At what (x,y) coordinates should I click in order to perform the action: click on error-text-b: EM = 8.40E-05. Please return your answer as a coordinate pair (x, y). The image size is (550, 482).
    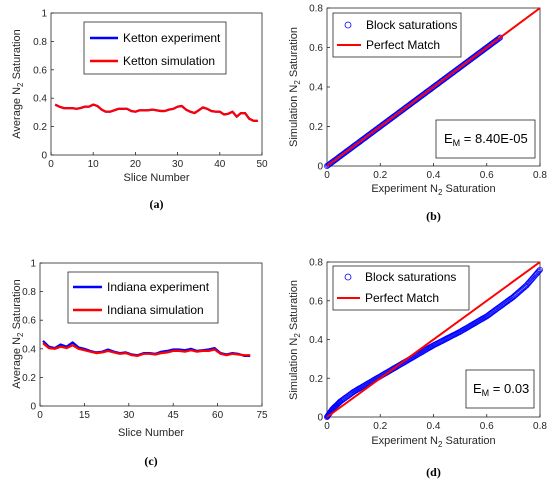
    Looking at the image, I should click on (486, 139).